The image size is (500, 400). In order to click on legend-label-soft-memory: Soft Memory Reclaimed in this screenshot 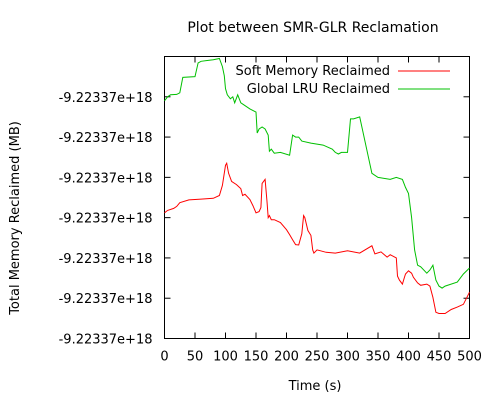, I will do `click(313, 71)`.